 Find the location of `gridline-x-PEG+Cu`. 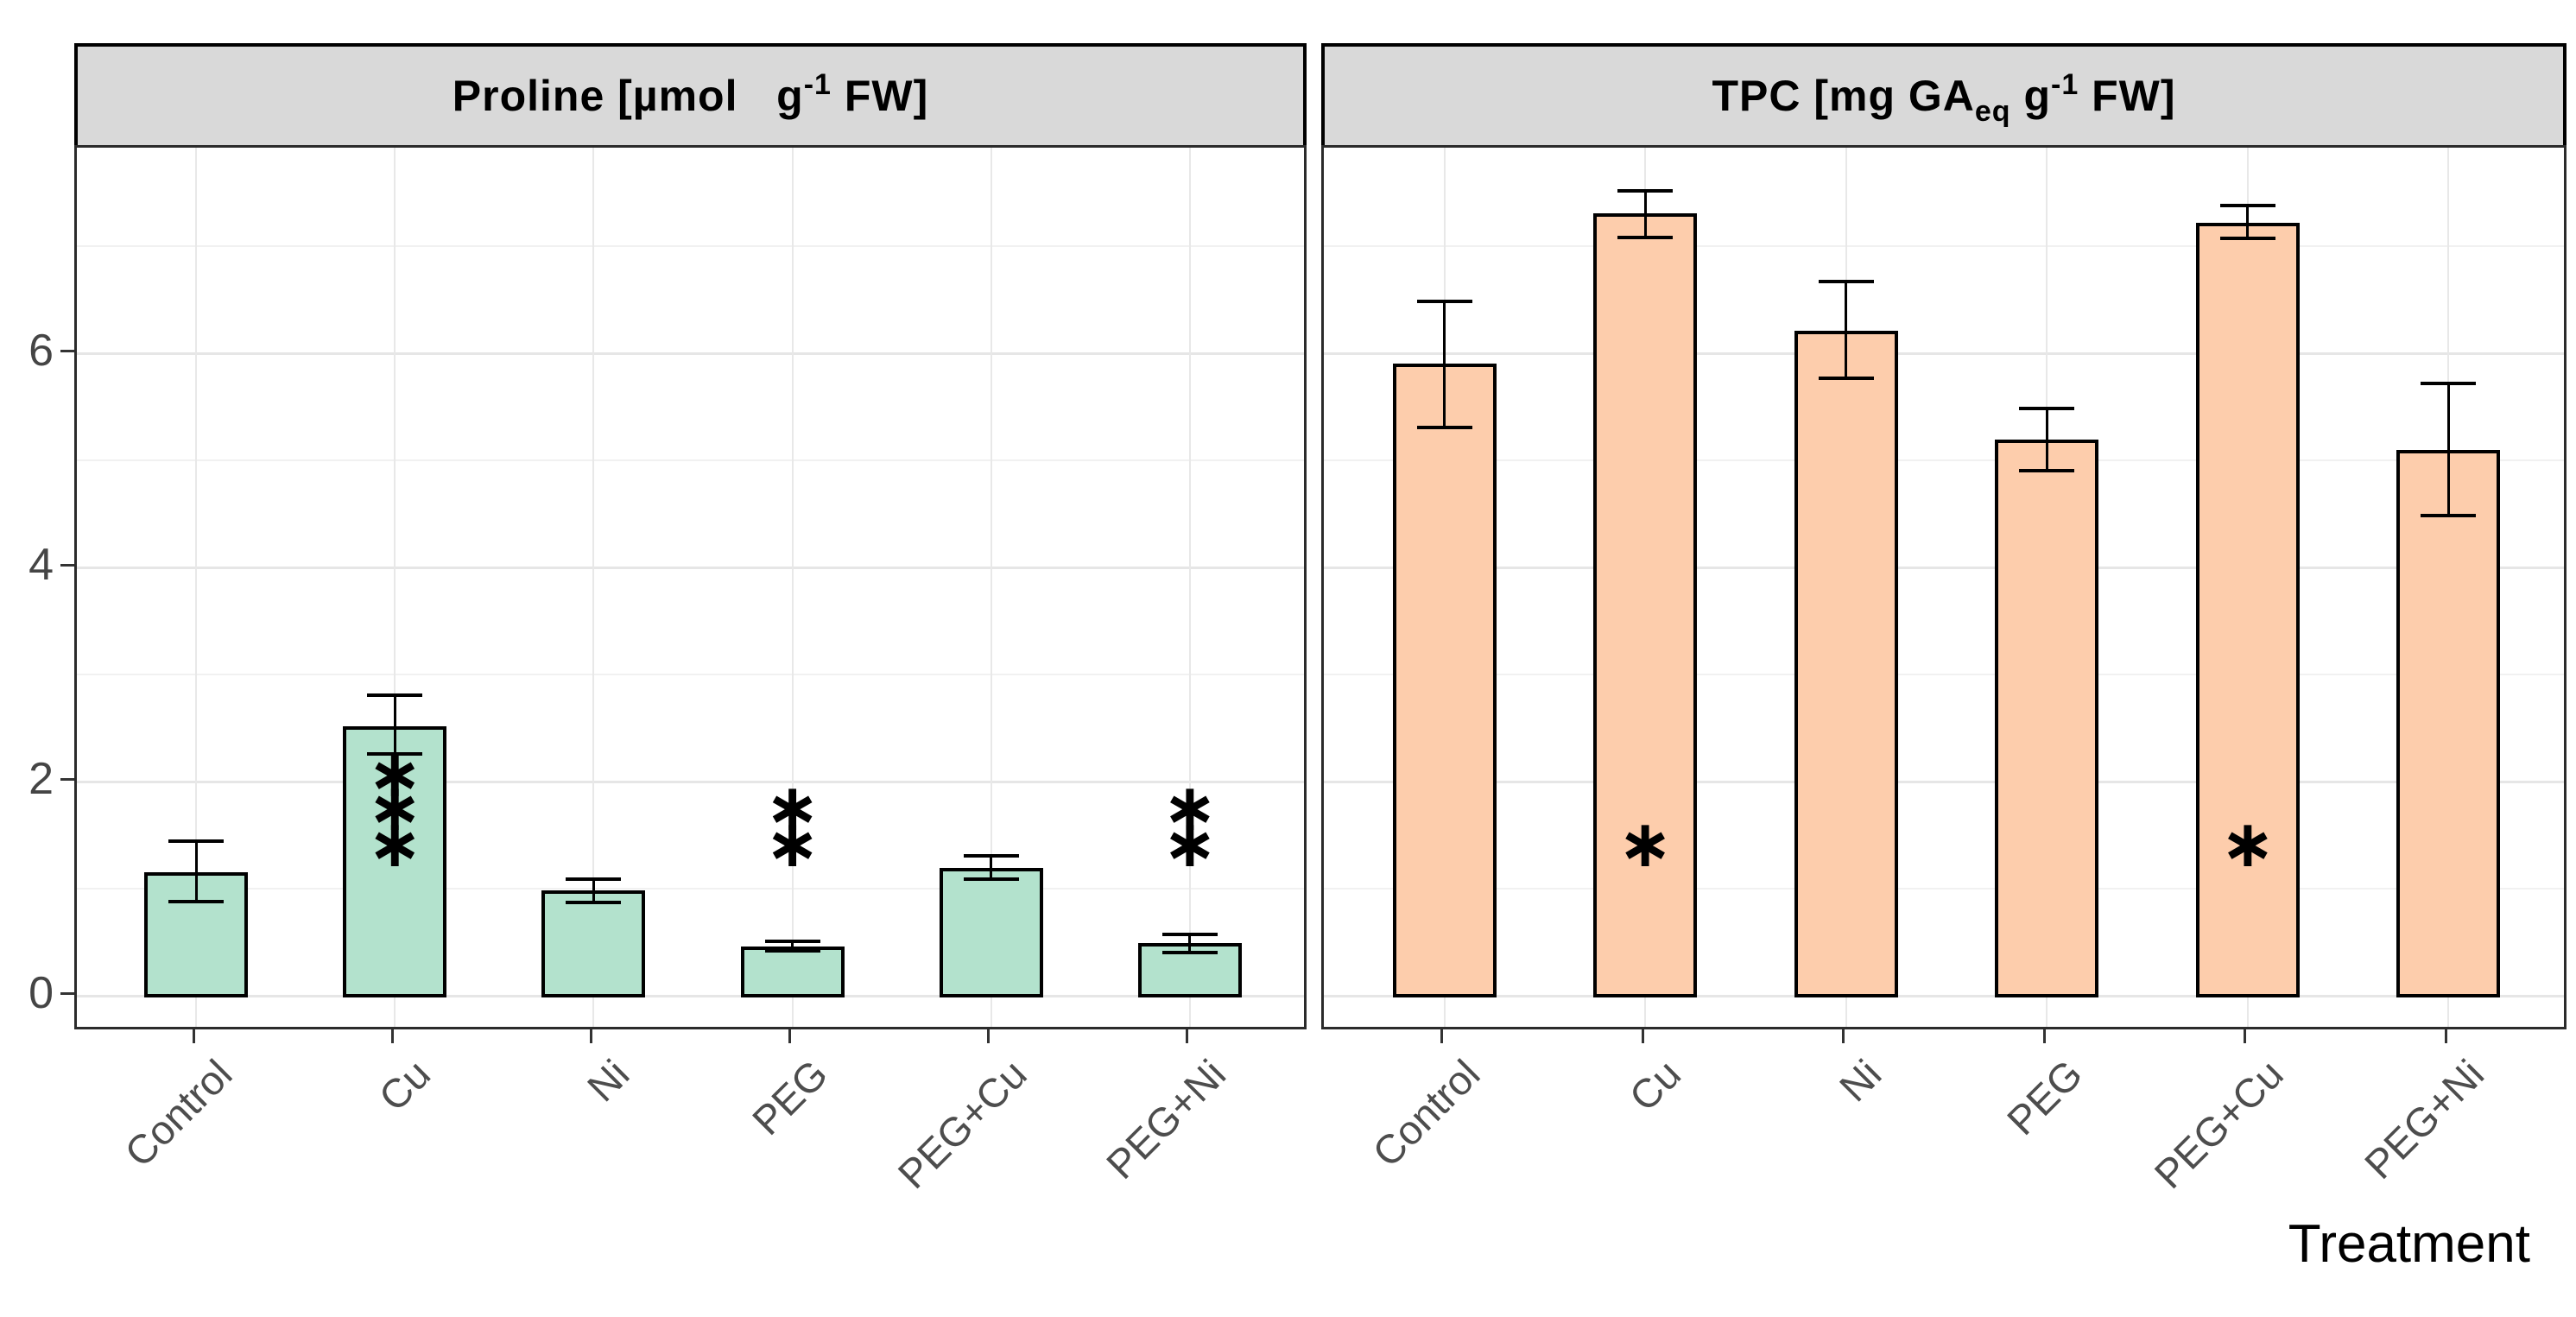

gridline-x-PEG+Cu is located at coordinates (991, 587).